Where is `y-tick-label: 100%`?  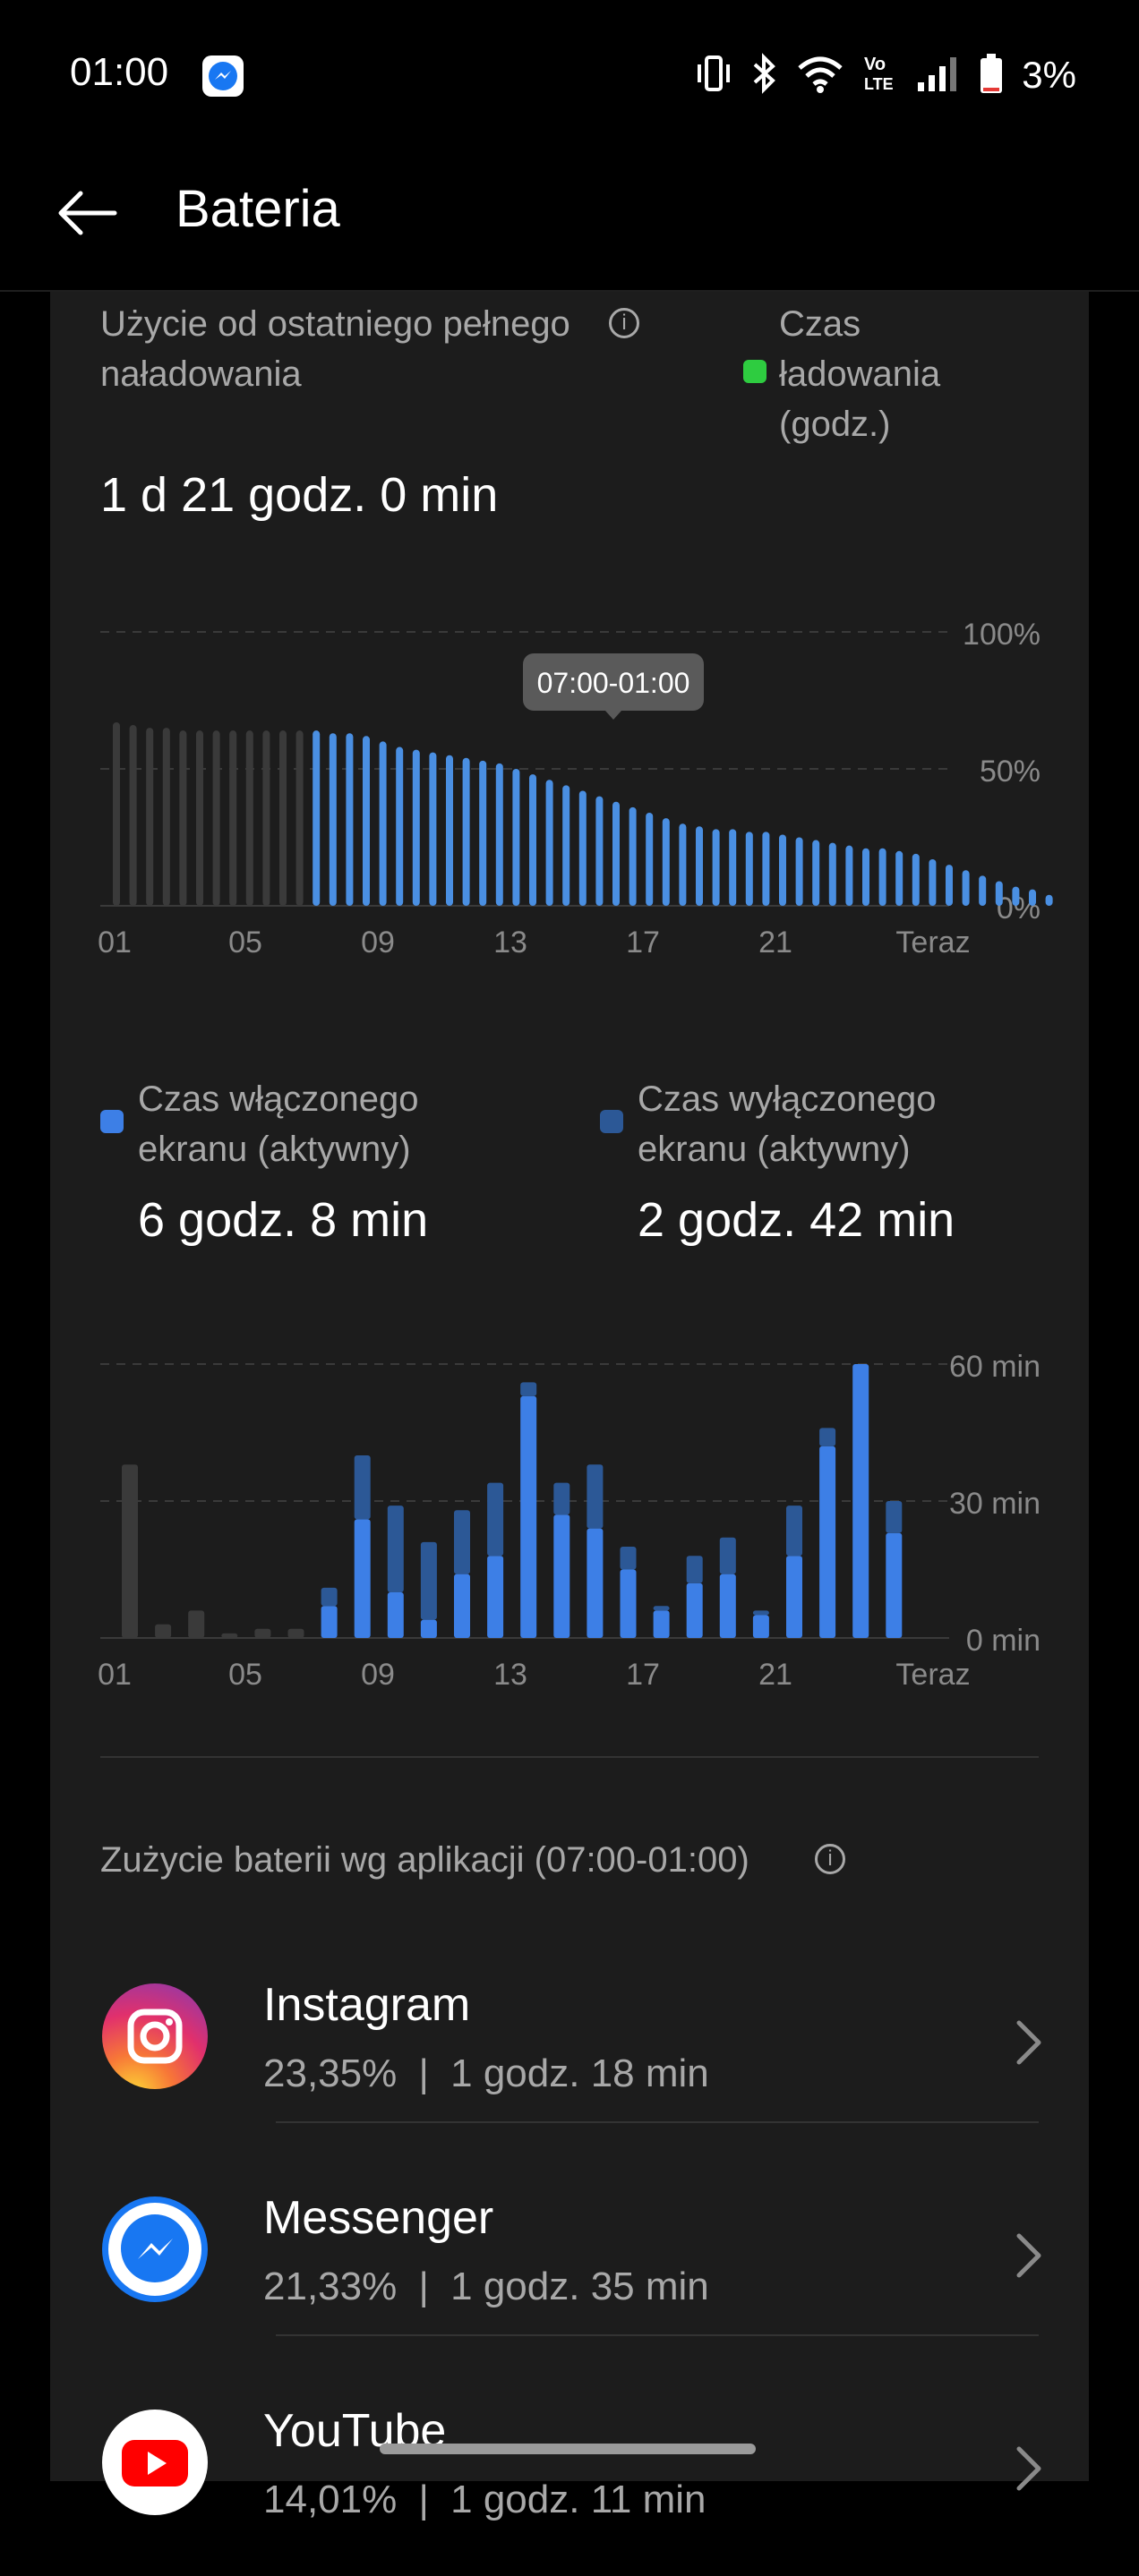
y-tick-label: 100% is located at coordinates (1002, 635).